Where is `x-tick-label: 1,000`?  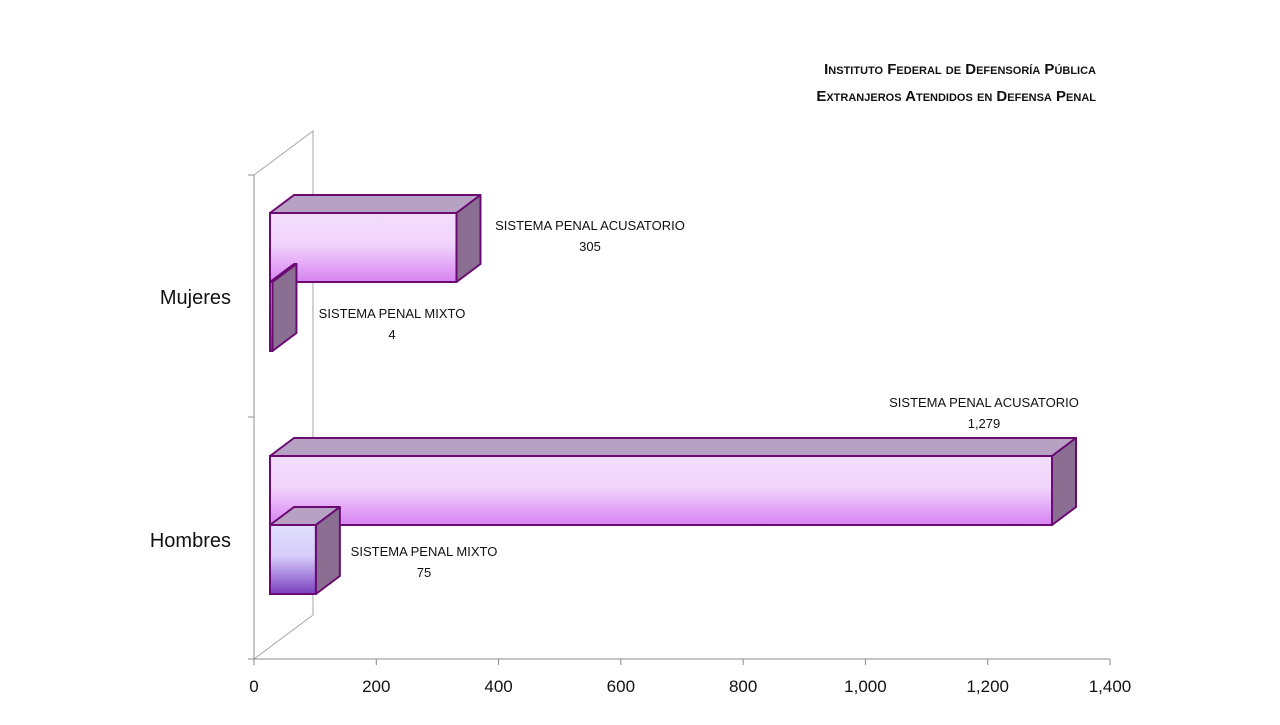 x-tick-label: 1,000 is located at coordinates (865, 686).